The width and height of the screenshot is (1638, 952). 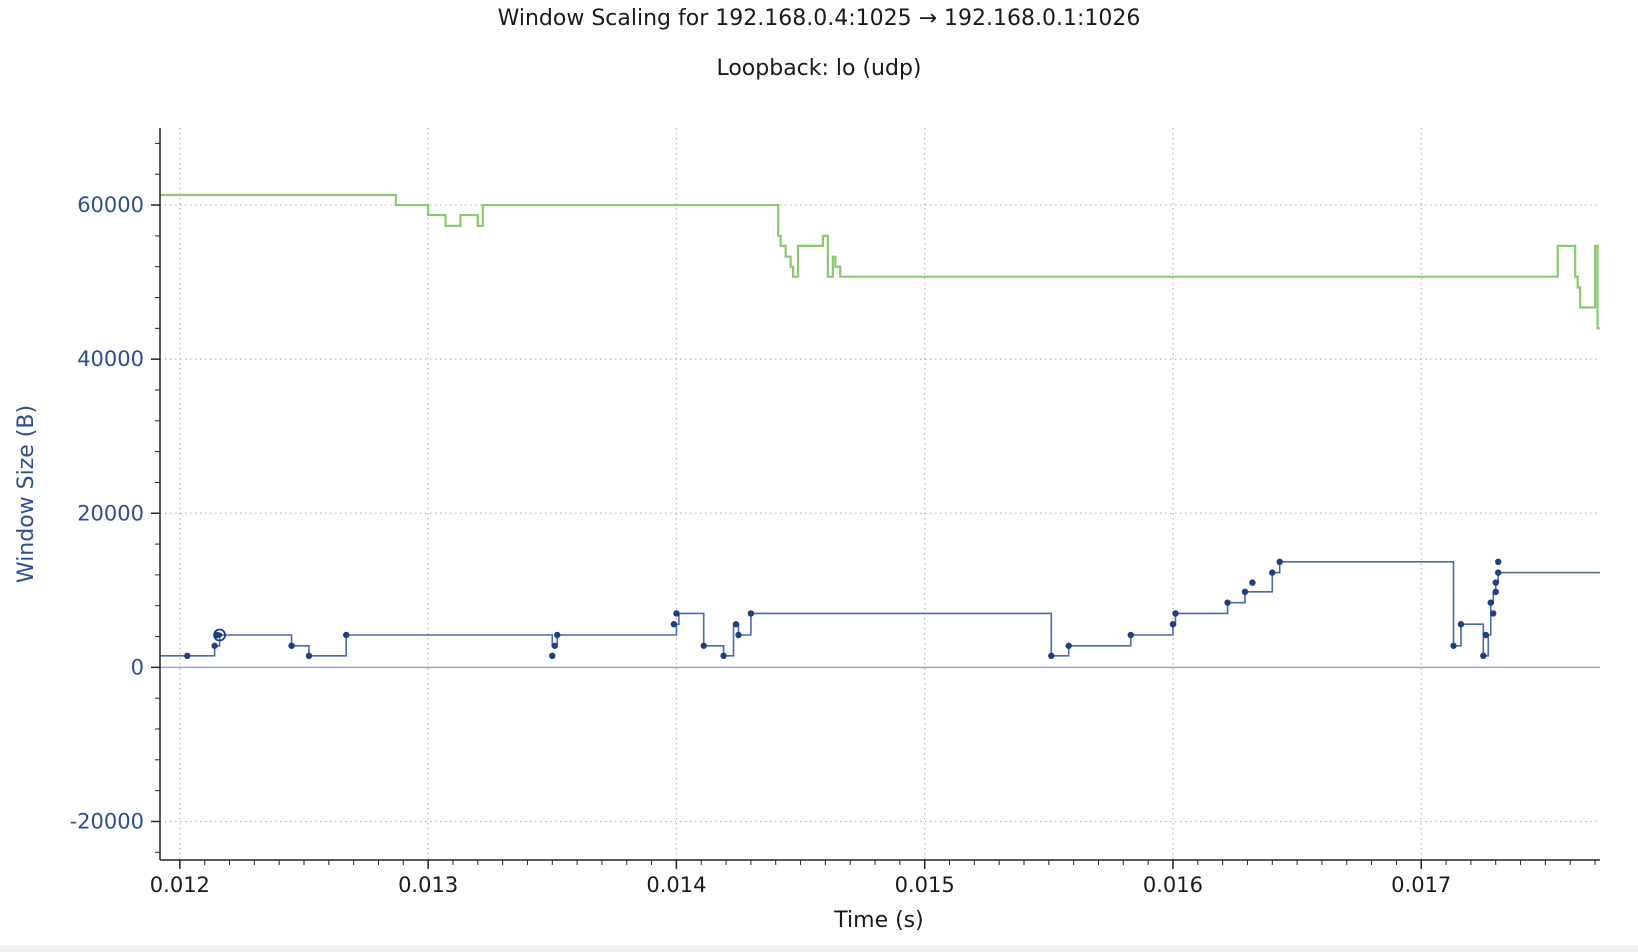 What do you see at coordinates (1421, 885) in the screenshot?
I see `x-tick-label: 0.017` at bounding box center [1421, 885].